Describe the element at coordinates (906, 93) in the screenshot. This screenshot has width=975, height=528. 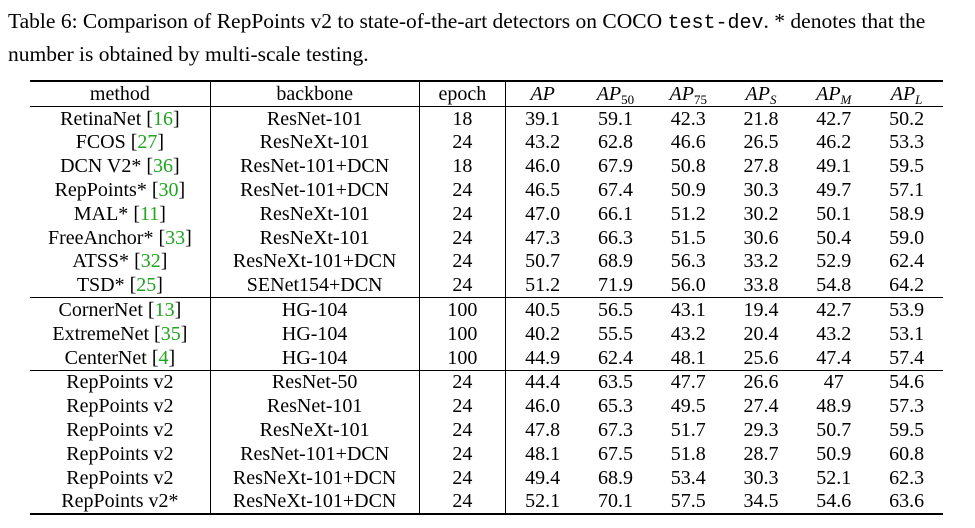
I see `header-apl: APL` at that location.